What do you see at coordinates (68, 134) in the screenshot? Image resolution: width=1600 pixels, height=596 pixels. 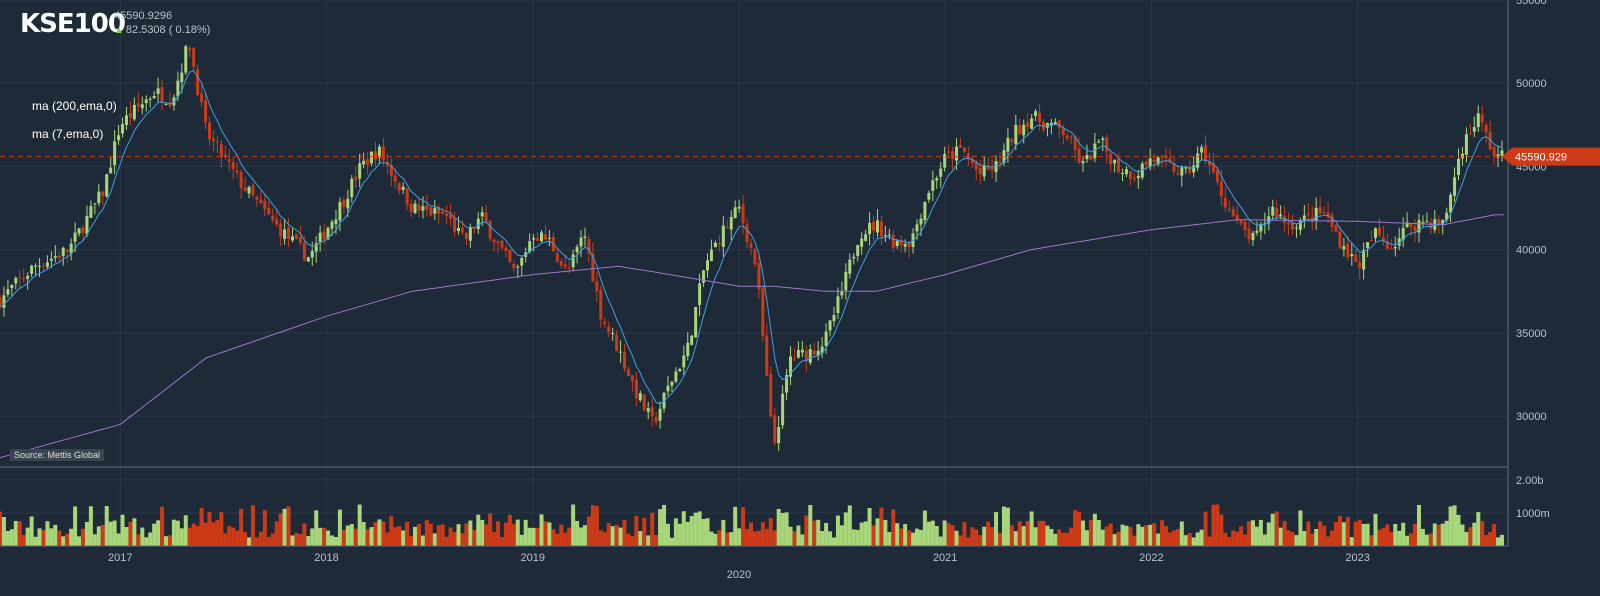 I see `indicator-ma7-label: ma (7,ema,0)` at bounding box center [68, 134].